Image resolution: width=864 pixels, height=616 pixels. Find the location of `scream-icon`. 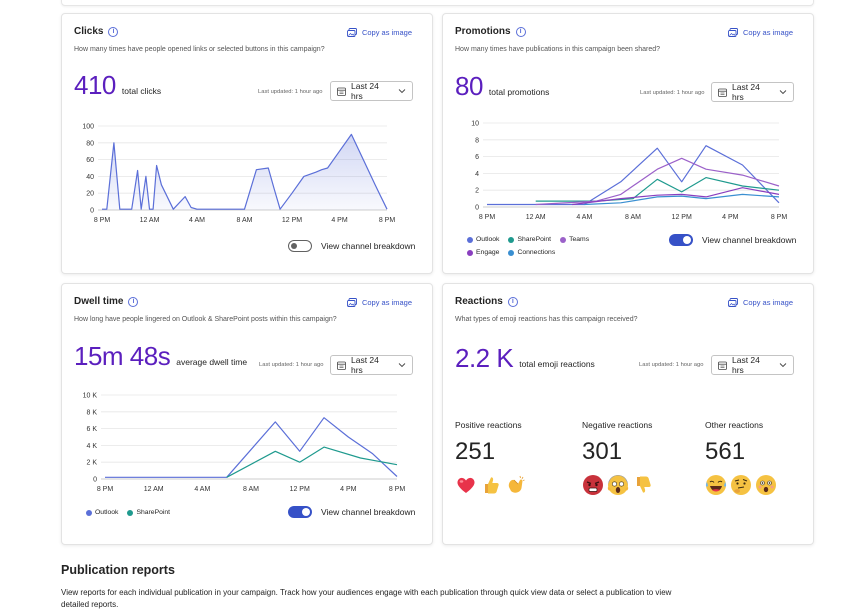

scream-icon is located at coordinates (618, 485).